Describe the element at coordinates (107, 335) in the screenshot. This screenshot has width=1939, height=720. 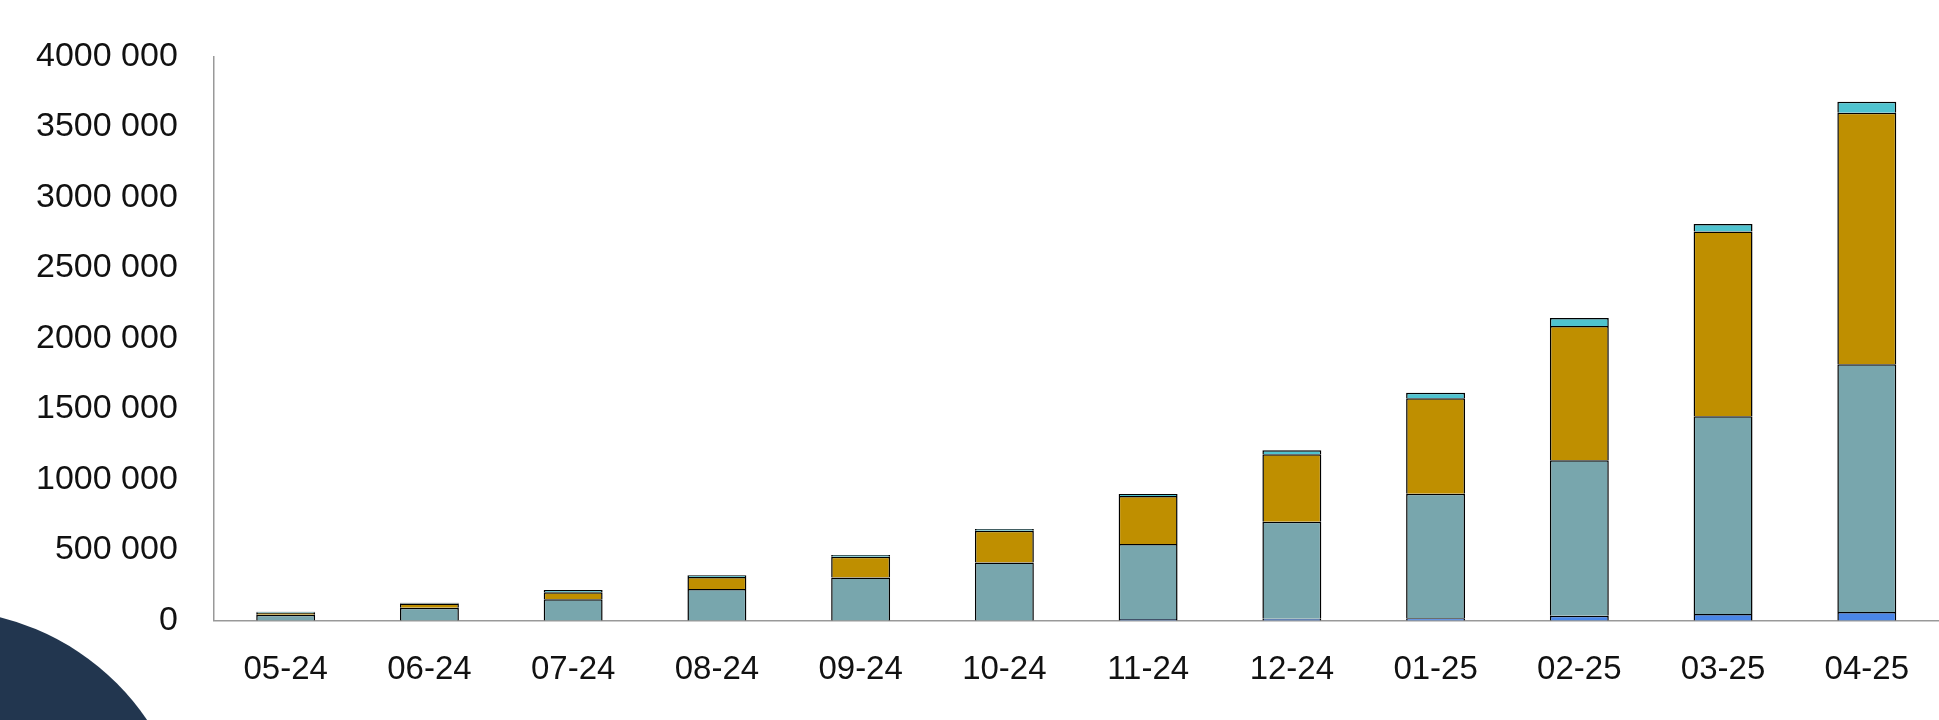
I see `y-tick-label: 2000 000` at that location.